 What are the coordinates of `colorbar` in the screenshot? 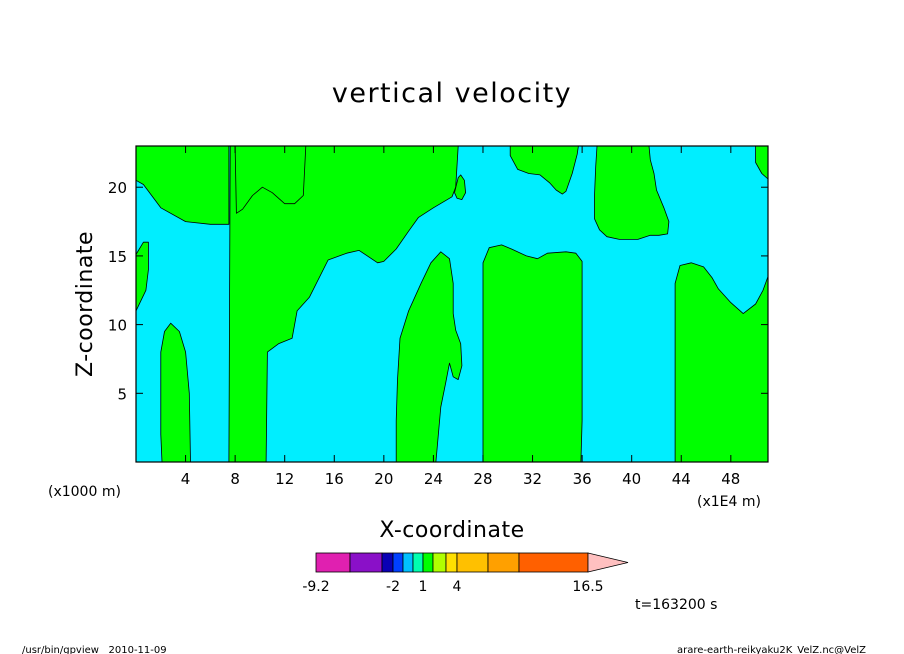 It's located at (472, 562).